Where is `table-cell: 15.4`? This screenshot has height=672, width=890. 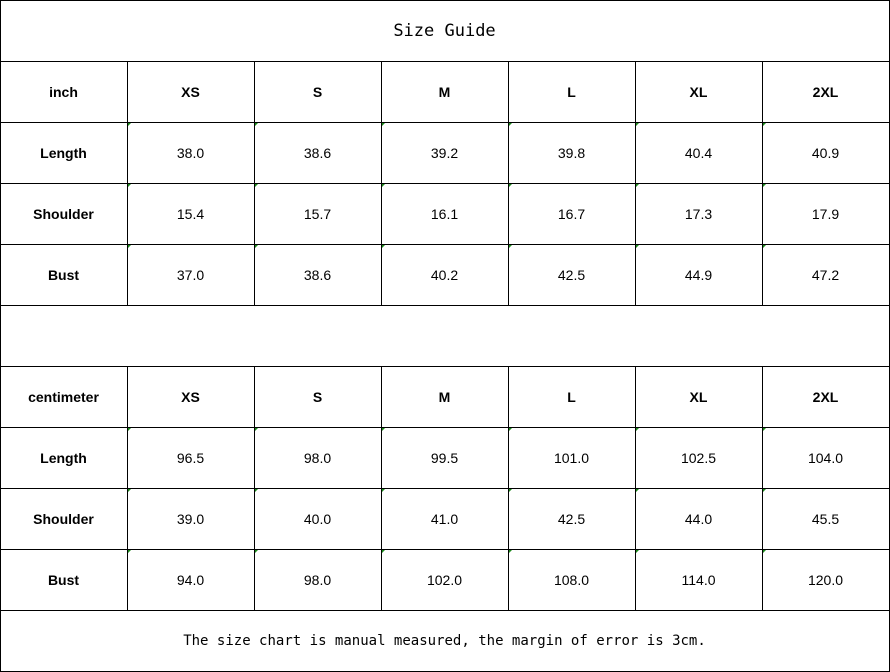
table-cell: 15.4 is located at coordinates (190, 213).